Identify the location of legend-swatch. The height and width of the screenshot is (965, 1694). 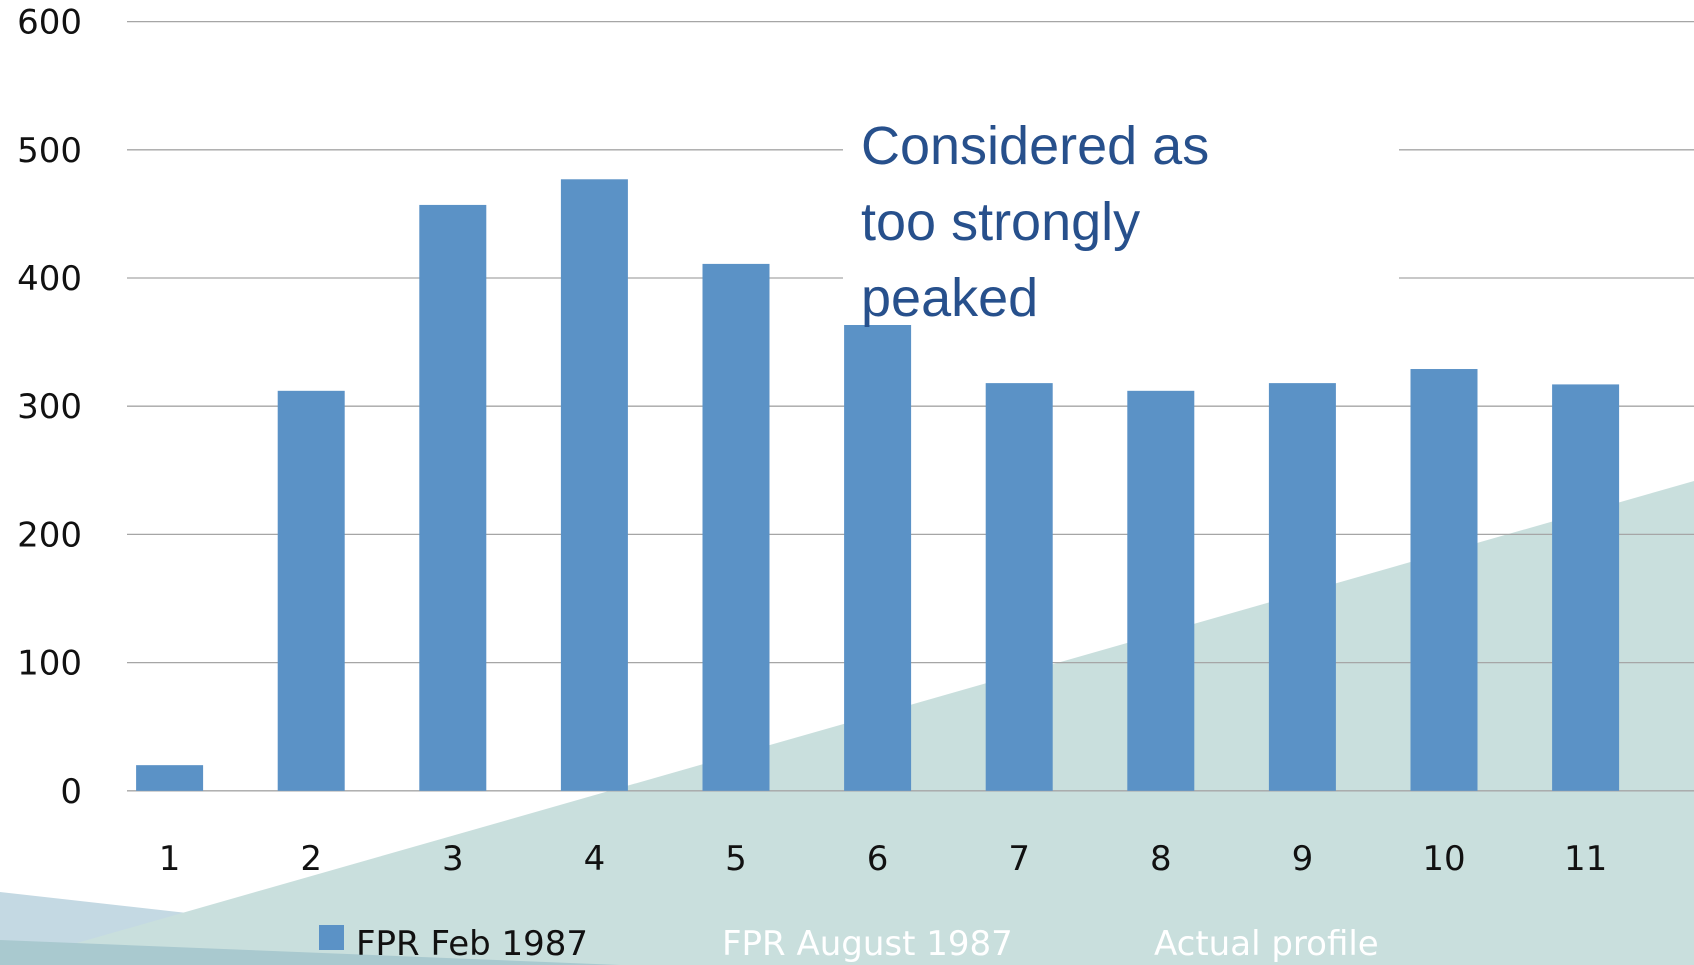
(331, 937).